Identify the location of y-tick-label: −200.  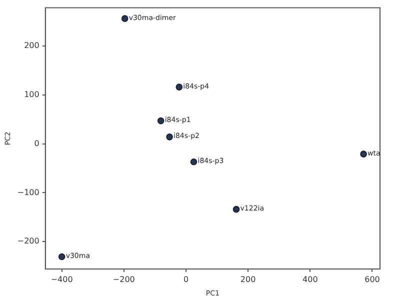
(28, 241).